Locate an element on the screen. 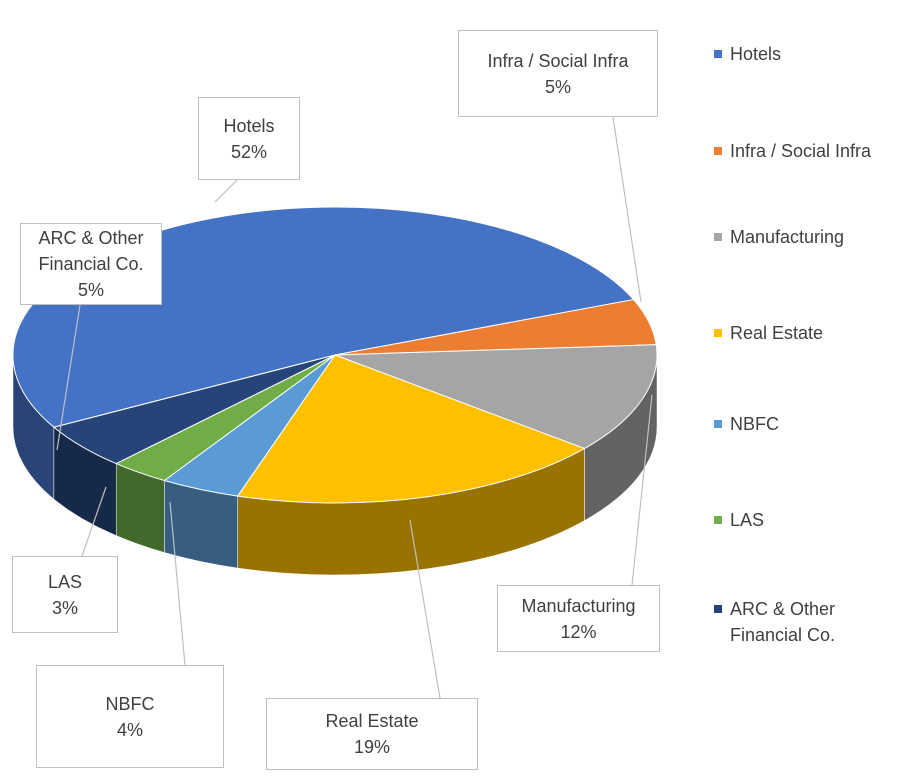  data-label: ARC & Other Financial Co. 5% is located at coordinates (91, 264).